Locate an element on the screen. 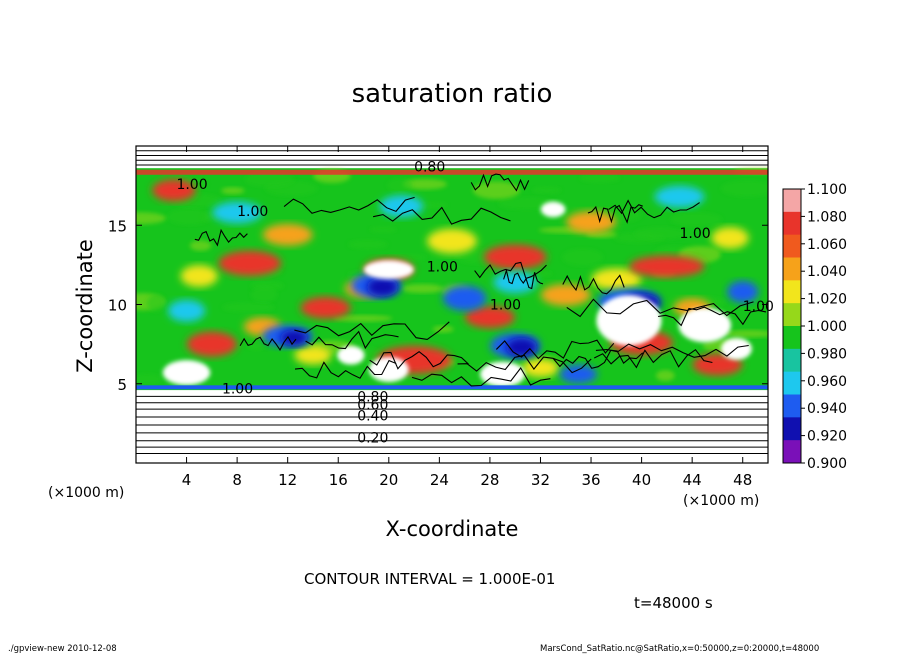 The image size is (904, 654). x-axis-label: X-coordinate is located at coordinates (452, 529).